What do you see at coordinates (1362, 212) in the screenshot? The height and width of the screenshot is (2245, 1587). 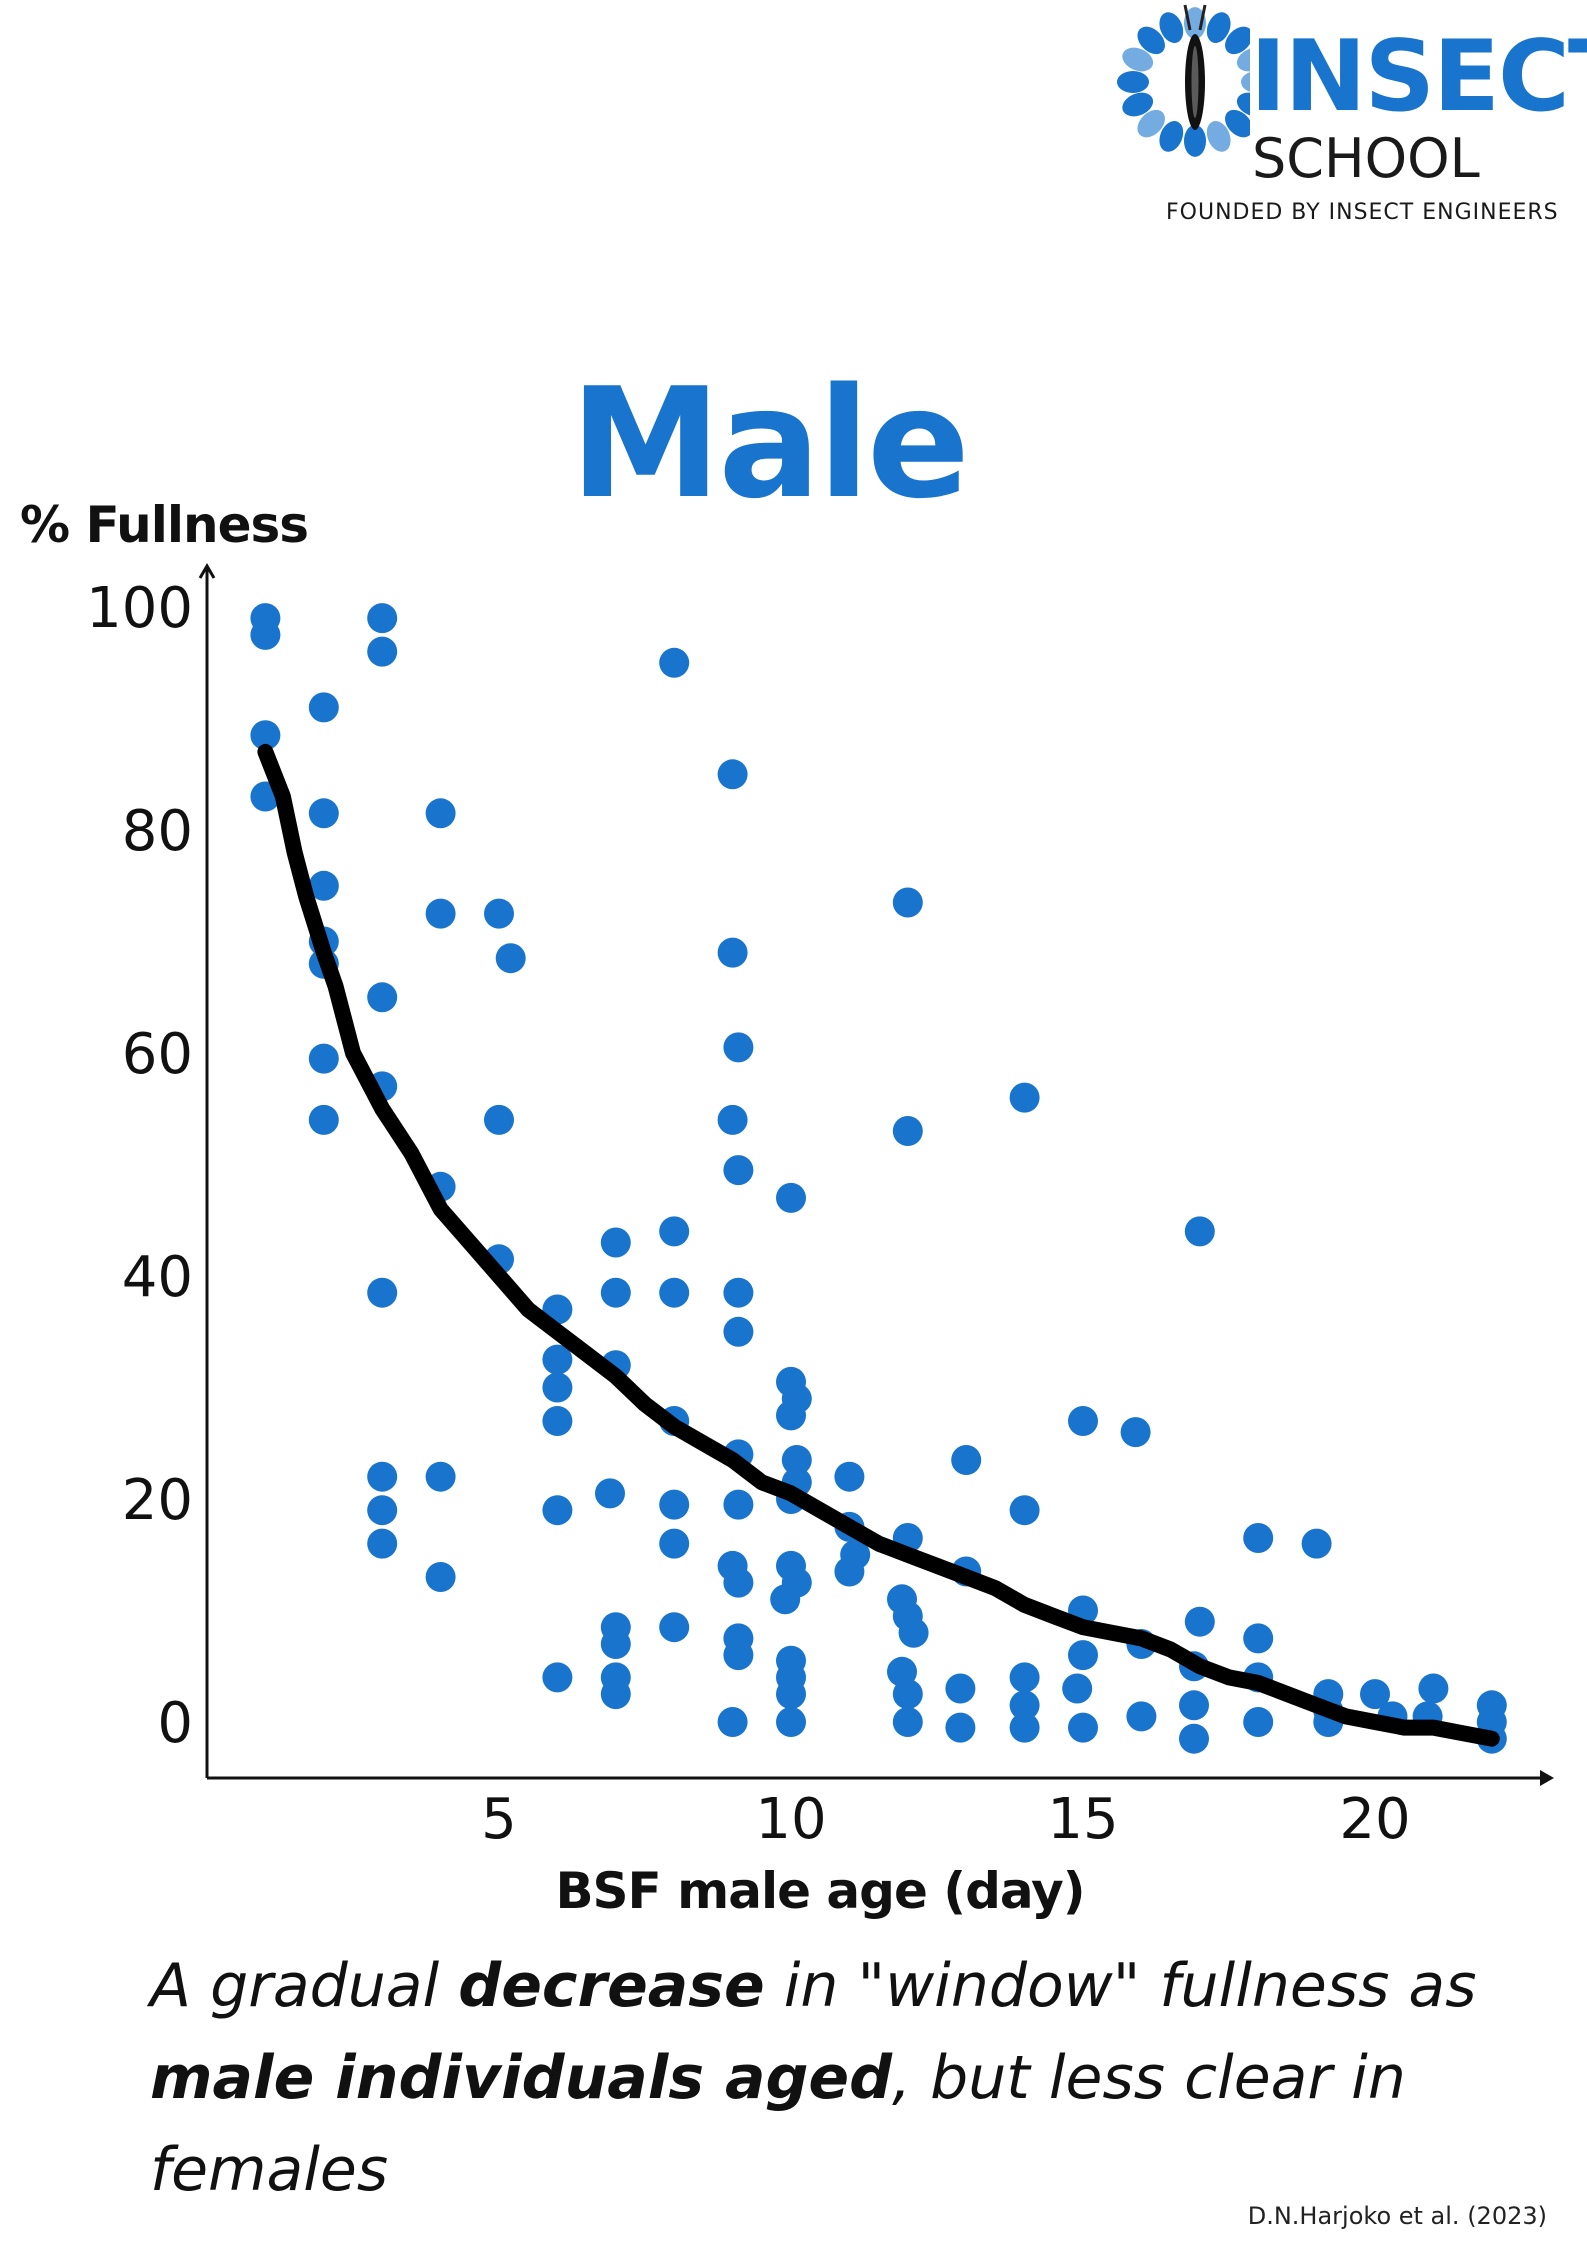 I see `logo-tagline: FOUNDED BY INSECT ENGINEERS` at bounding box center [1362, 212].